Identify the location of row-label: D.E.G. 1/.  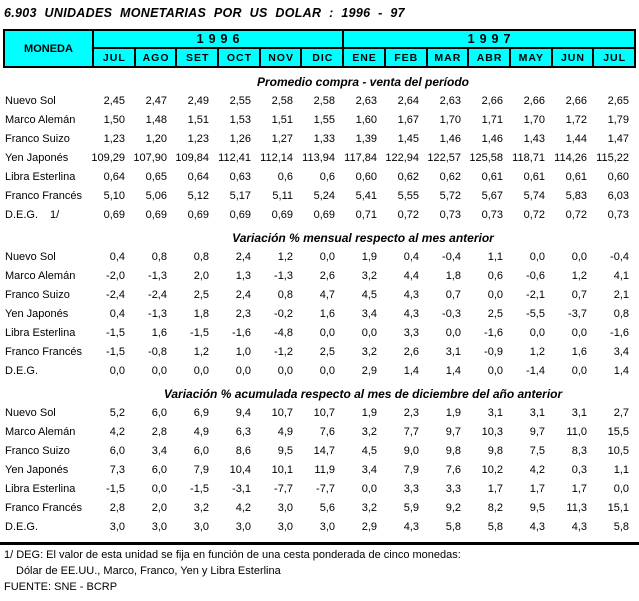
(46, 215).